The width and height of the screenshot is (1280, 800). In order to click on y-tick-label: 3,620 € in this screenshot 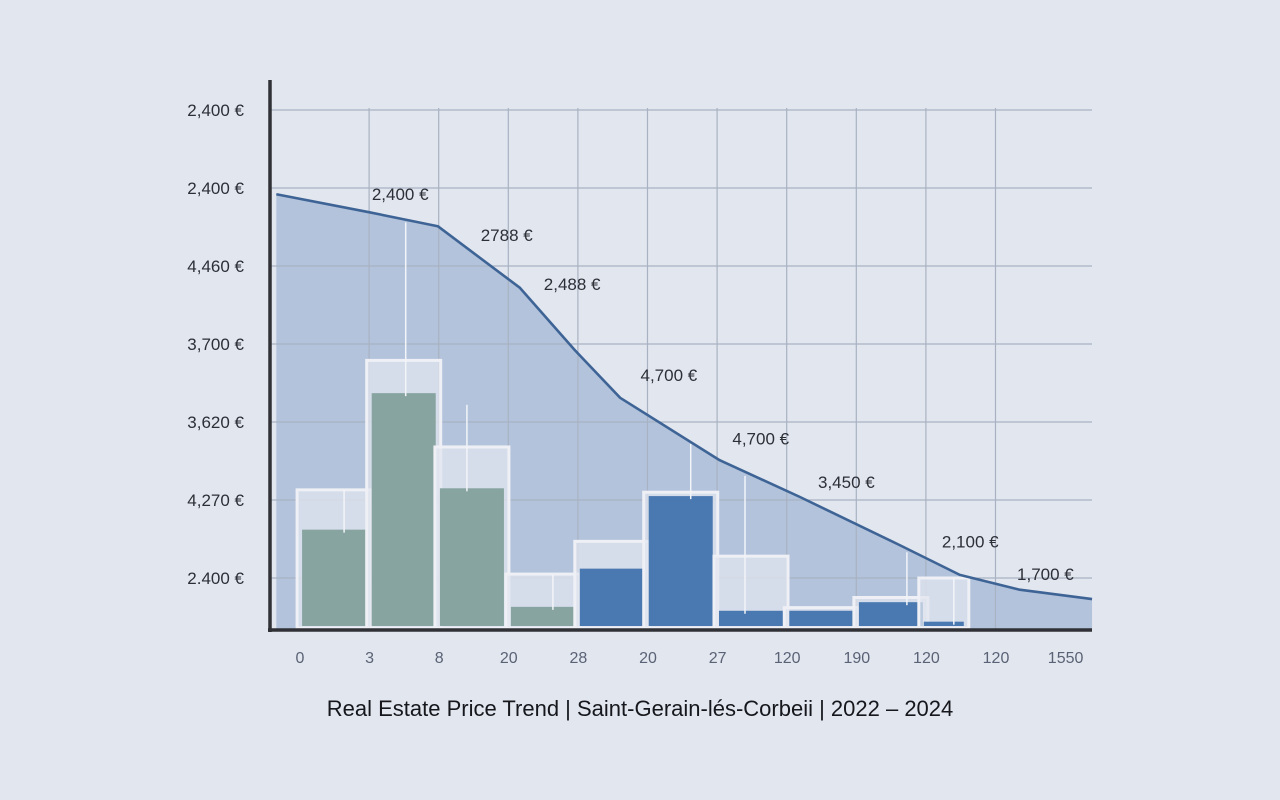, I will do `click(215, 422)`.